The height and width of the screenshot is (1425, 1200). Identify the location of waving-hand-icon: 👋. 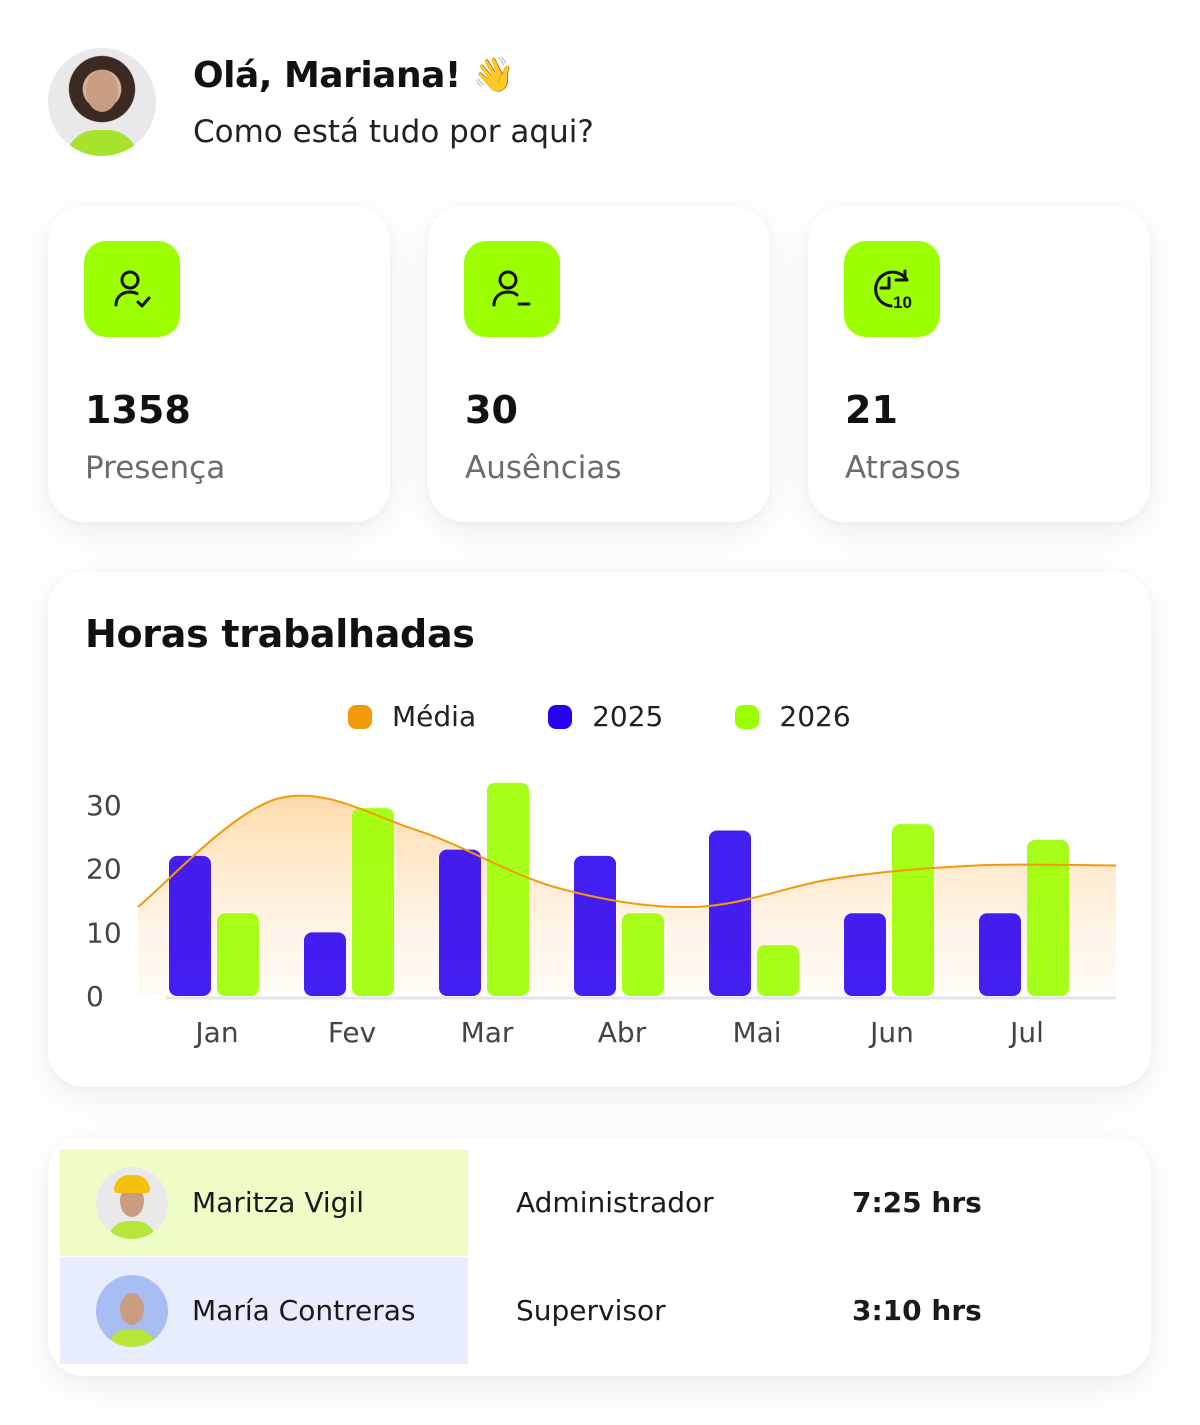
(493, 75).